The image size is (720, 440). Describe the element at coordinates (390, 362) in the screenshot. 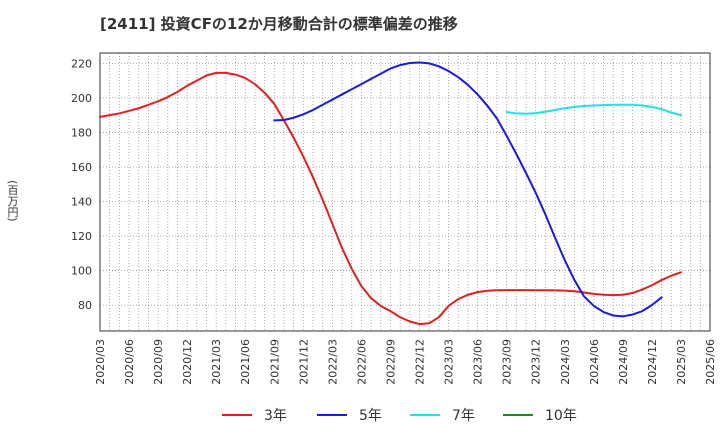

I see `x-tick-label: 2022/09` at that location.